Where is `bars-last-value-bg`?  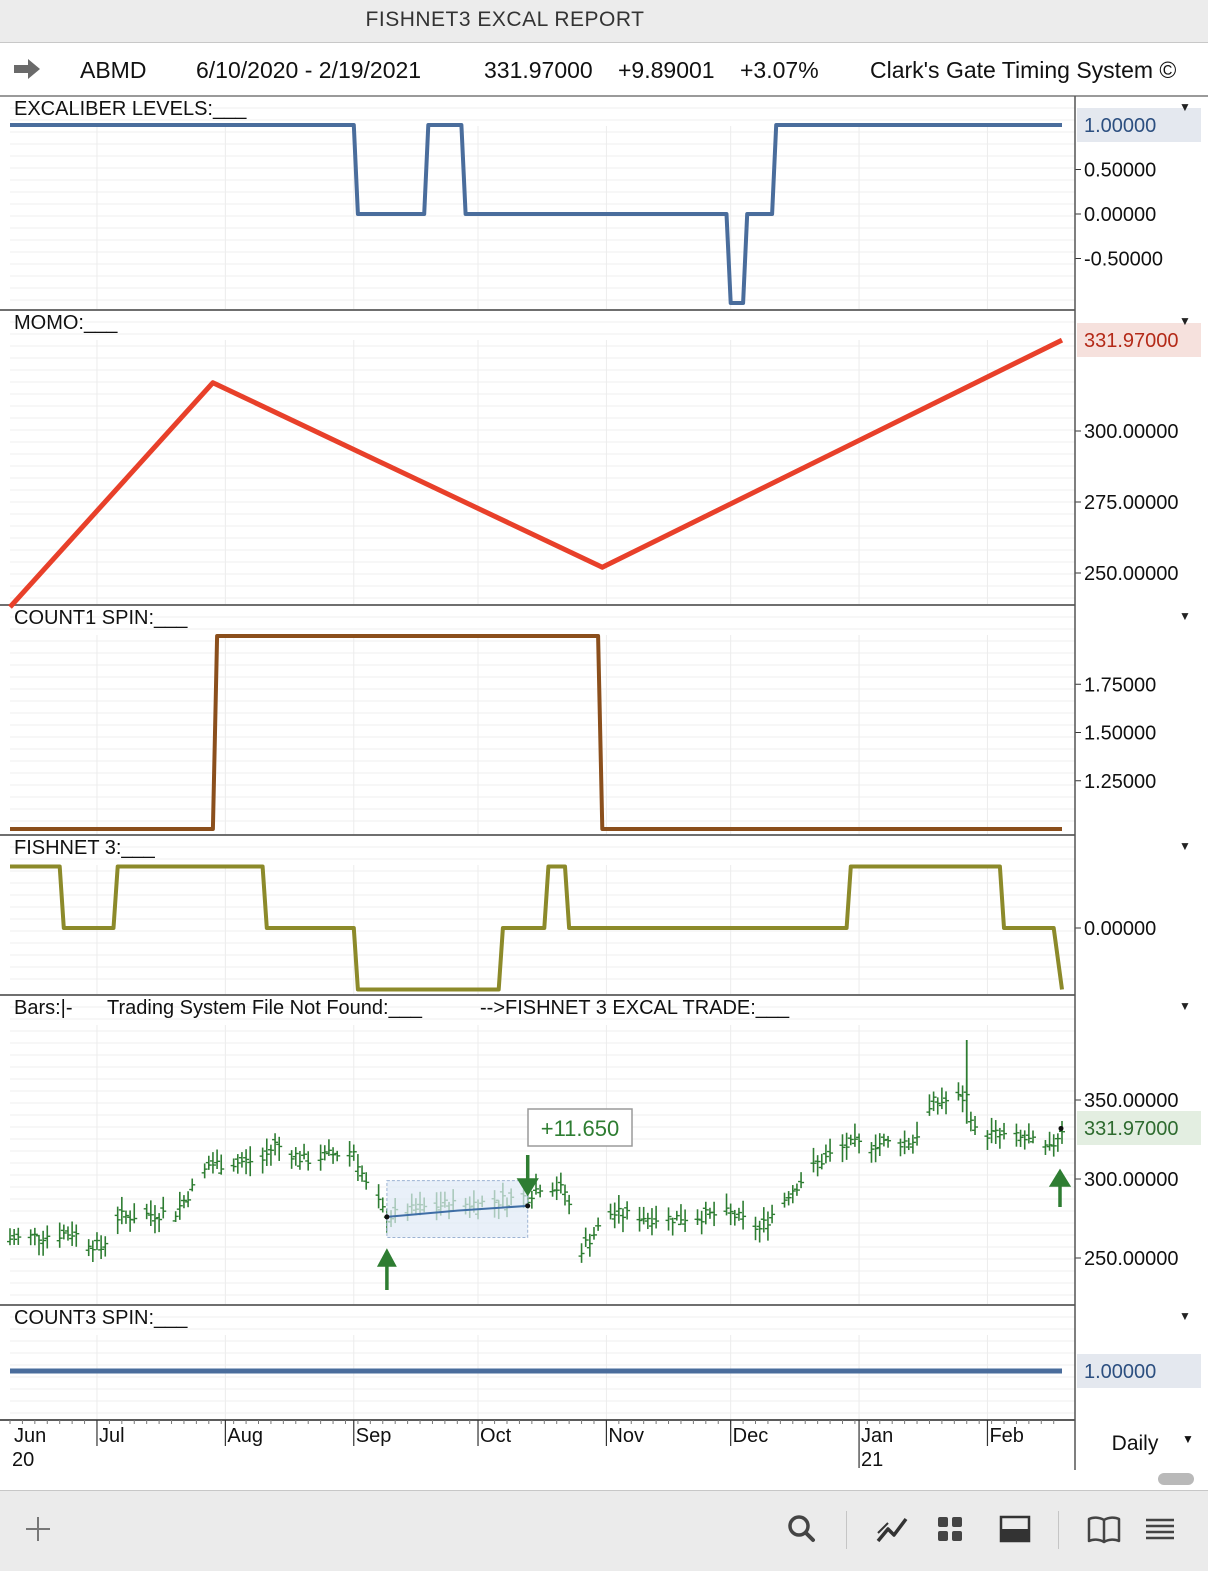 bars-last-value-bg is located at coordinates (1139, 1128).